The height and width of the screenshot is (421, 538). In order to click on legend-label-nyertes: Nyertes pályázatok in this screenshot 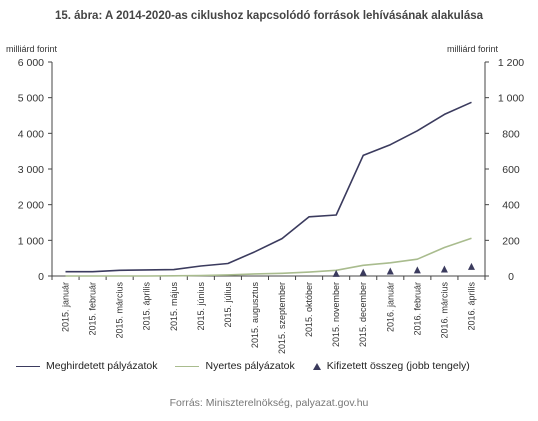, I will do `click(250, 366)`.